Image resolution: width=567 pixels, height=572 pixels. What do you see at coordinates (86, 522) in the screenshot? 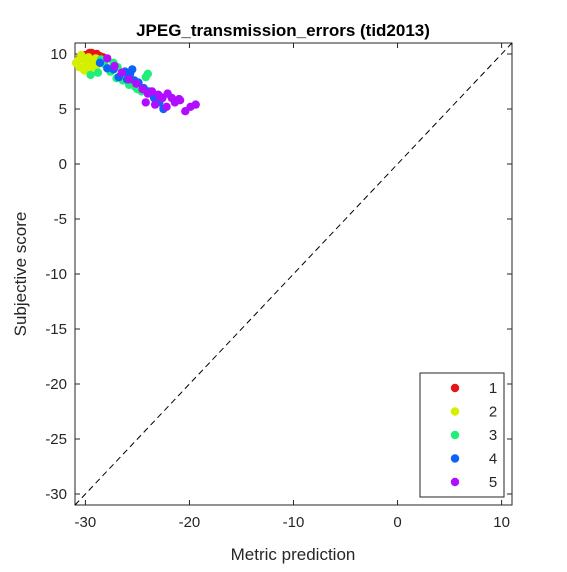
I see `x-tick-label: -30` at bounding box center [86, 522].